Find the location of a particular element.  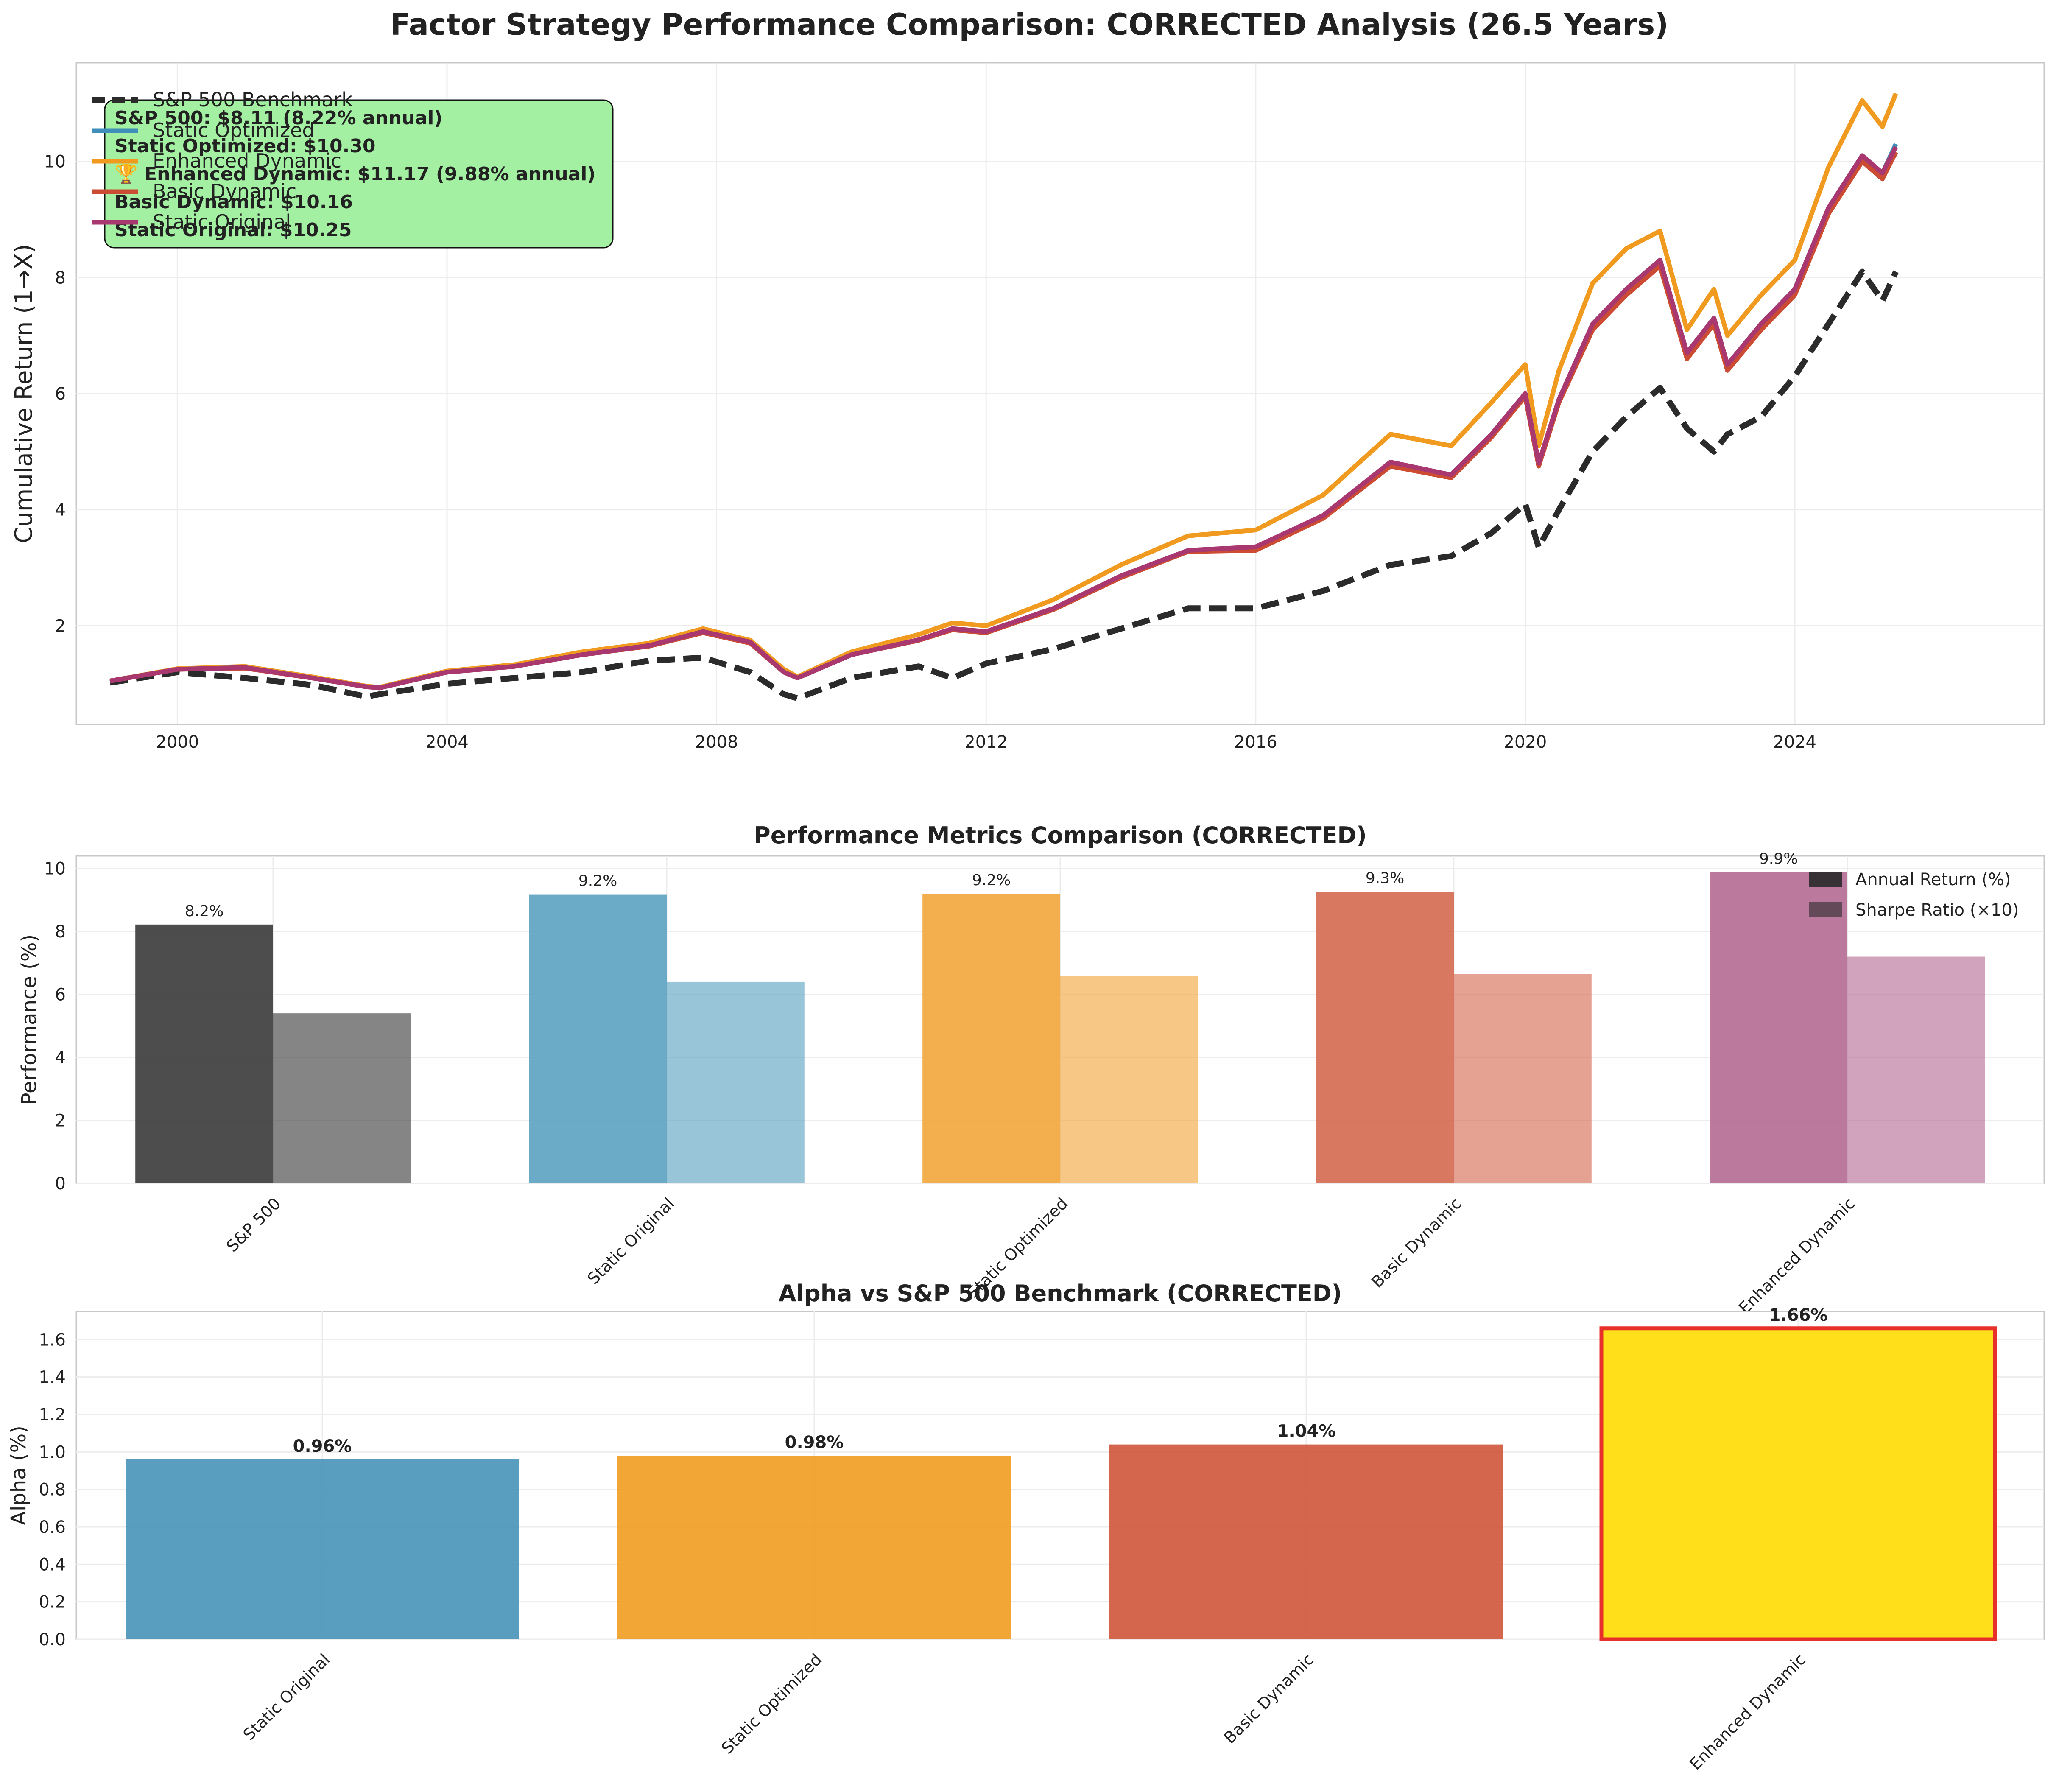

y-tick-label: 1.2 is located at coordinates (52, 1415).